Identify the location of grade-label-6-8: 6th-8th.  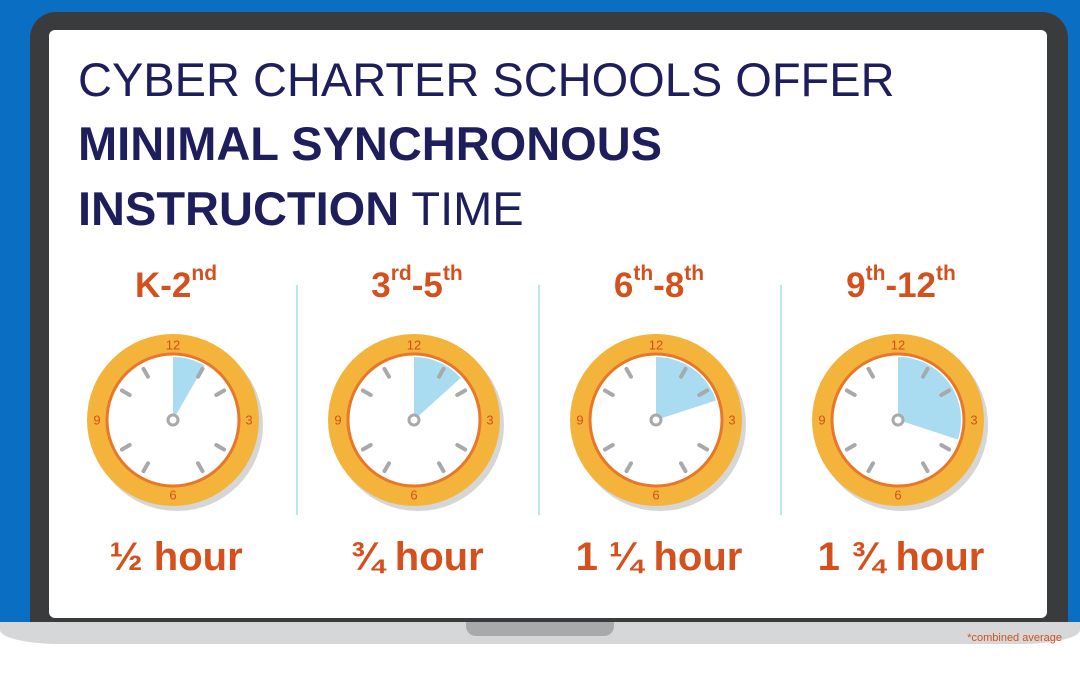
(659, 284).